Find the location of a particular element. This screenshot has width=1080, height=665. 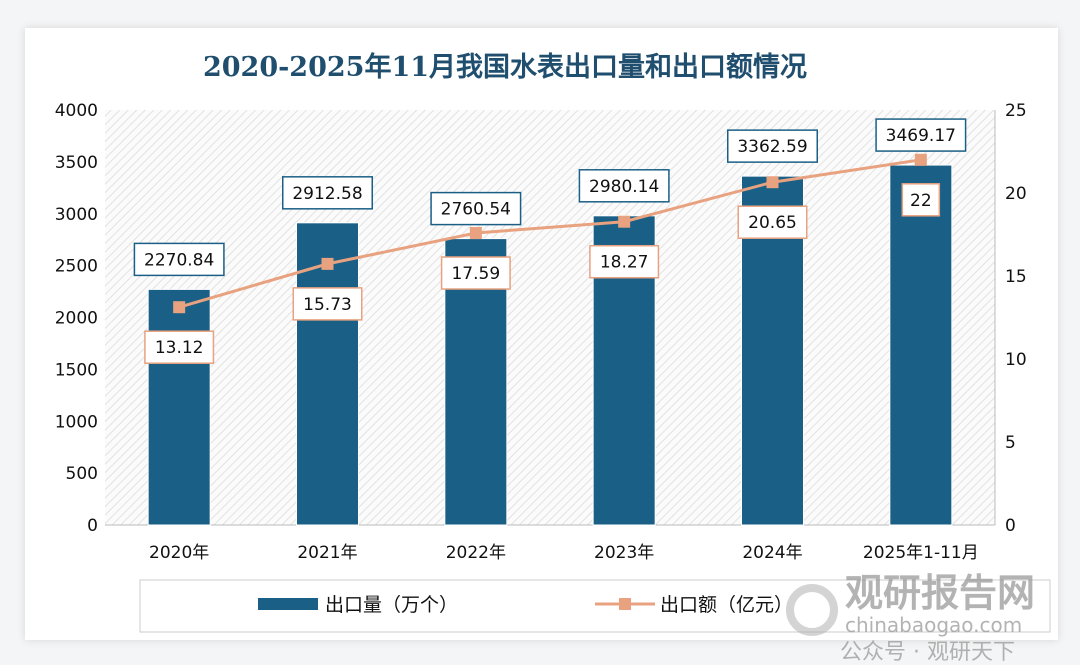

x-tick-label: 2024年 is located at coordinates (772, 553).